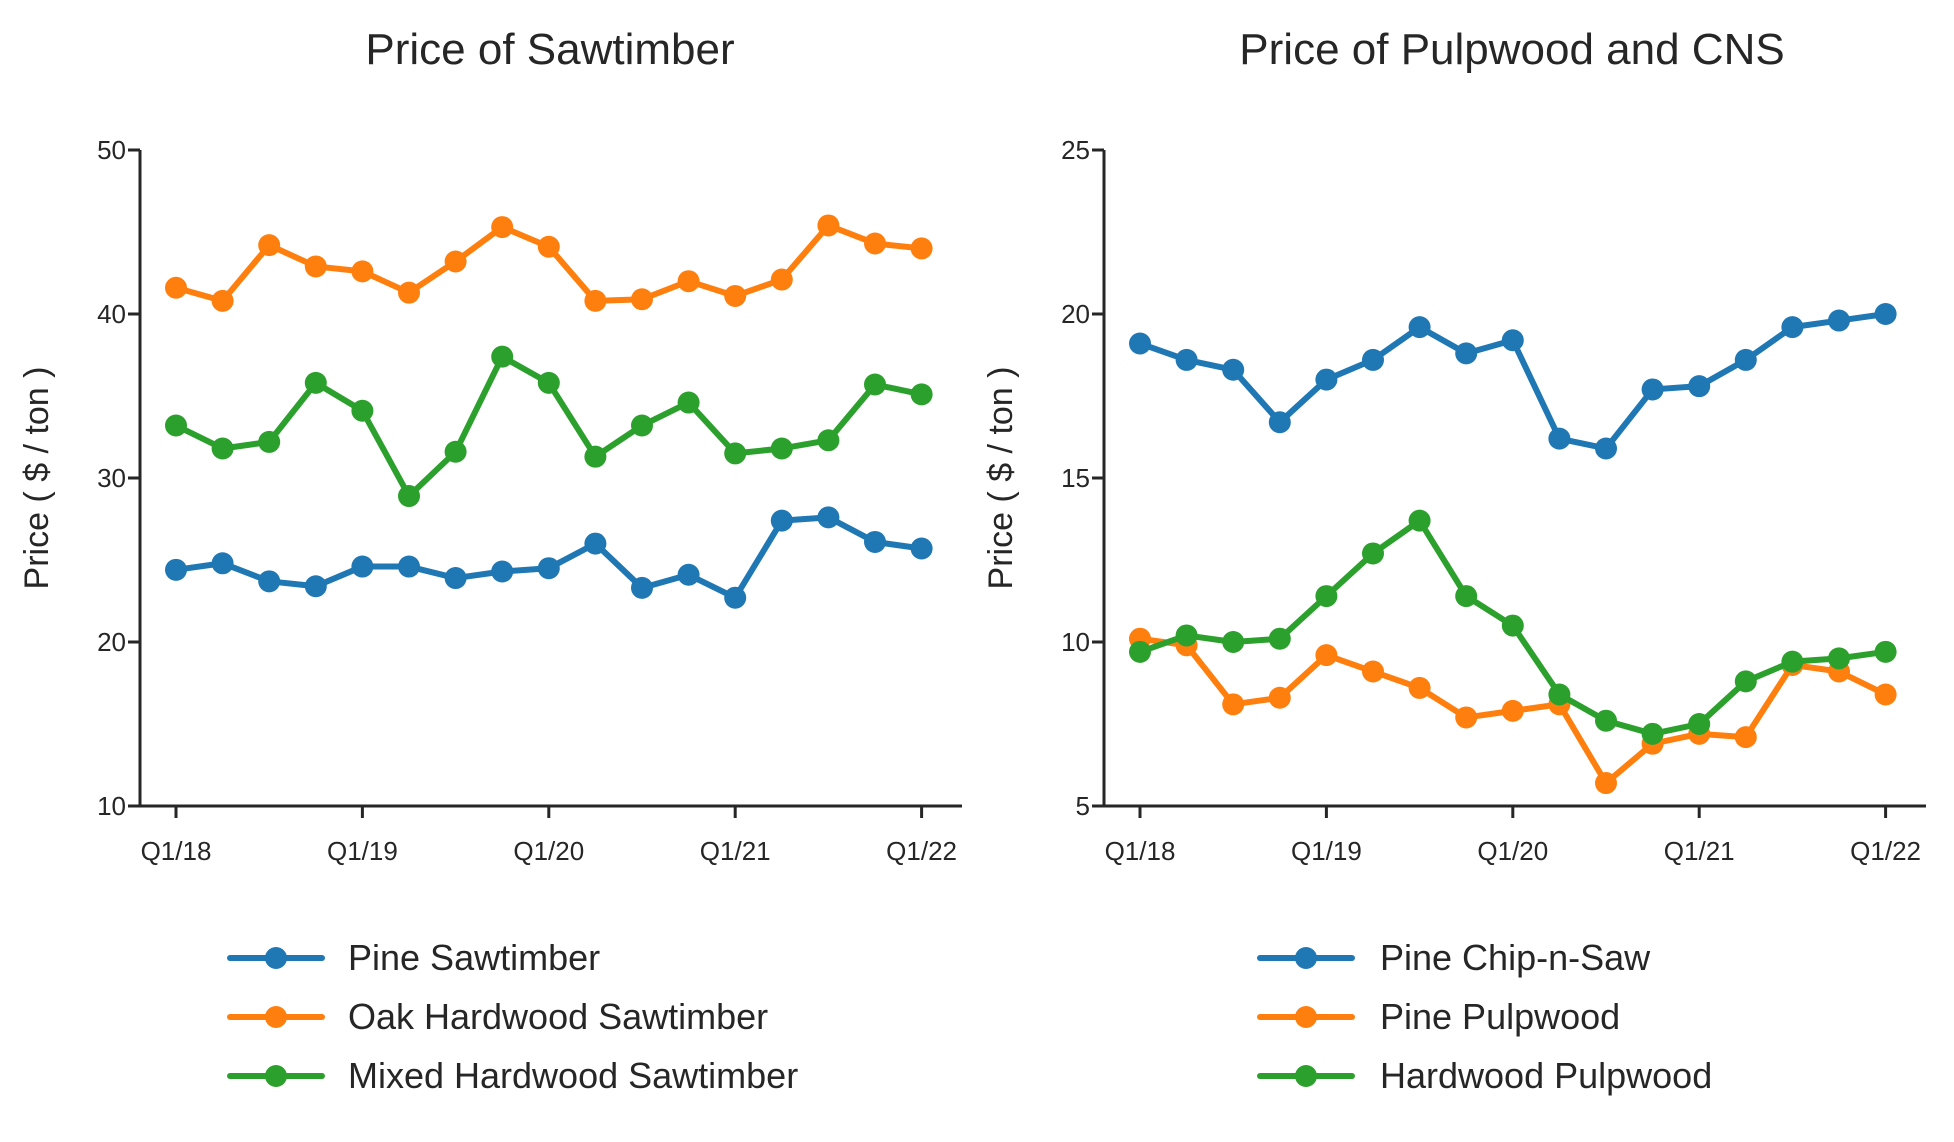  I want to click on series-mixed-hardwood-sawtimber, so click(549, 426).